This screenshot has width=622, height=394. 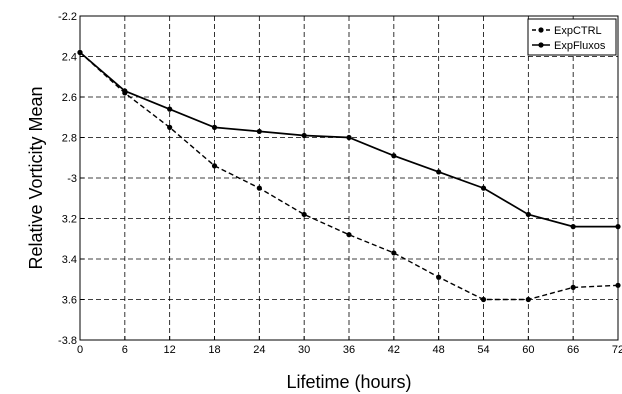 I want to click on legend-marker-expctrl, so click(x=541, y=30).